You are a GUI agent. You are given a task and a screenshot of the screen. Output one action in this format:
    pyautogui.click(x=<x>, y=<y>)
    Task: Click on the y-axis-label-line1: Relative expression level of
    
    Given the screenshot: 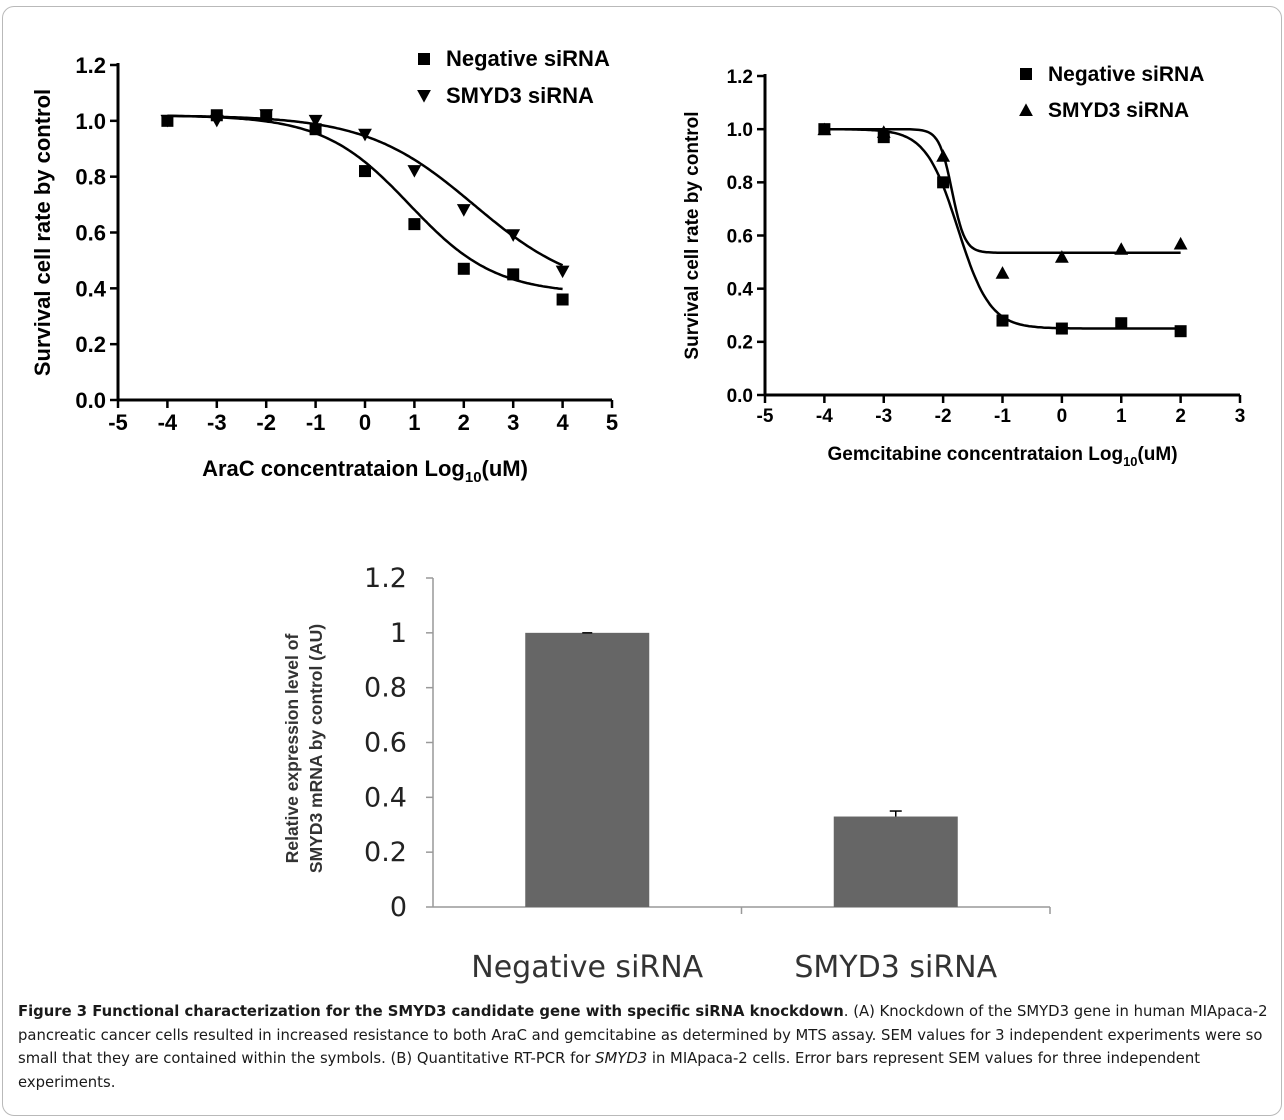 What is the action you would take?
    pyautogui.click(x=292, y=749)
    